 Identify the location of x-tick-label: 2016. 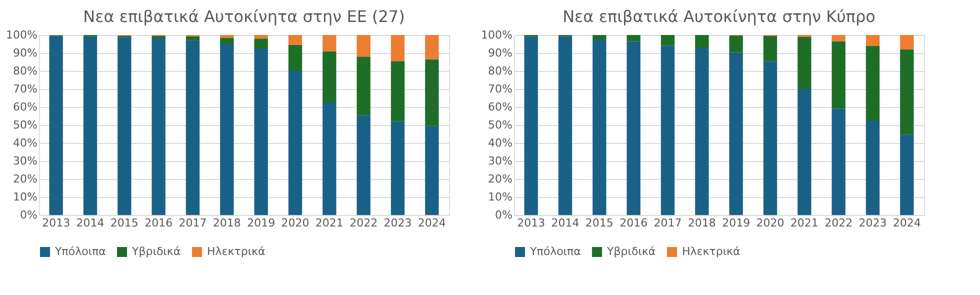
(158, 223).